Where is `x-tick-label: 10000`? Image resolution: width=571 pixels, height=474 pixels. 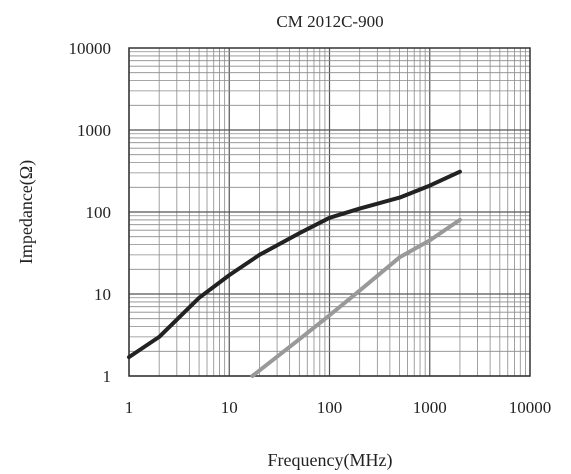
x-tick-label: 10000 is located at coordinates (530, 407).